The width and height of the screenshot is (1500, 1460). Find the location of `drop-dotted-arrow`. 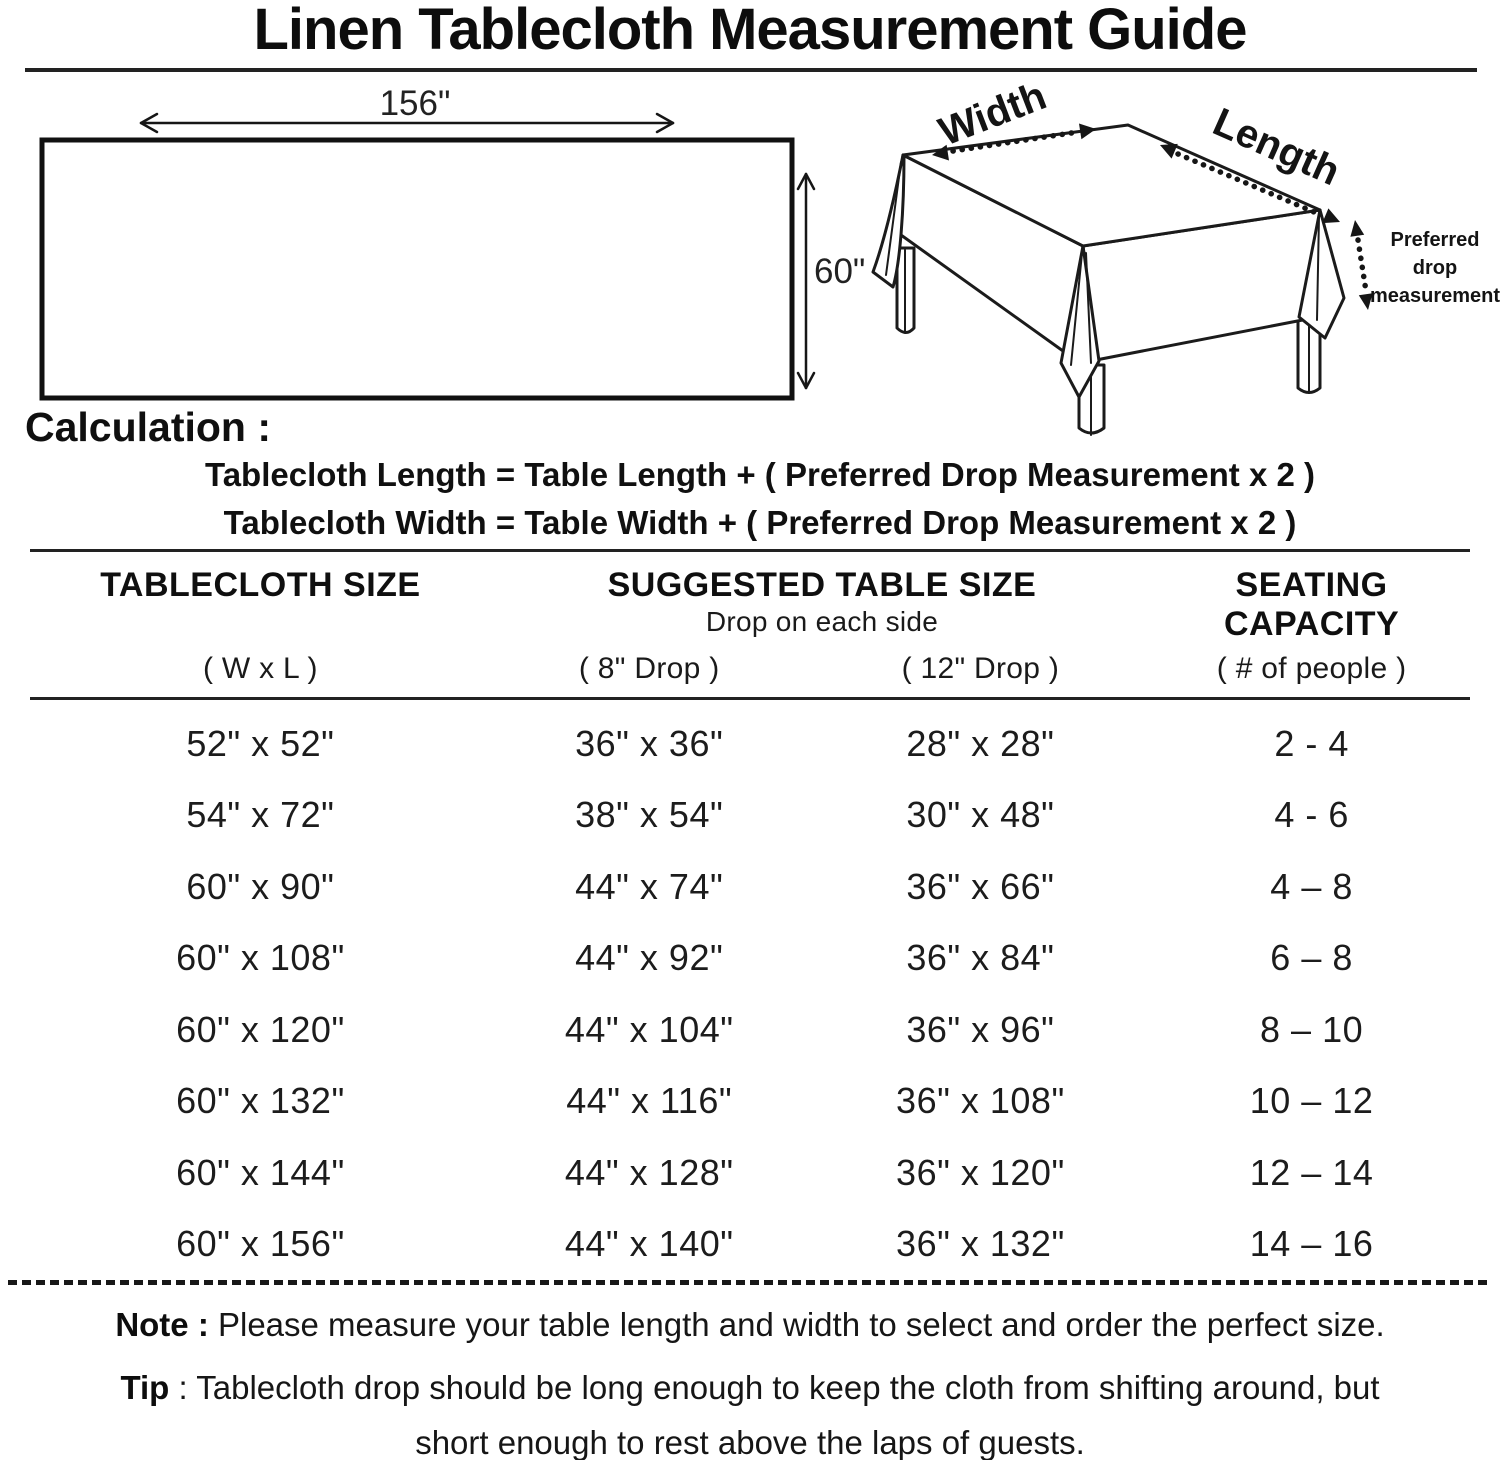

drop-dotted-arrow is located at coordinates (1362, 265).